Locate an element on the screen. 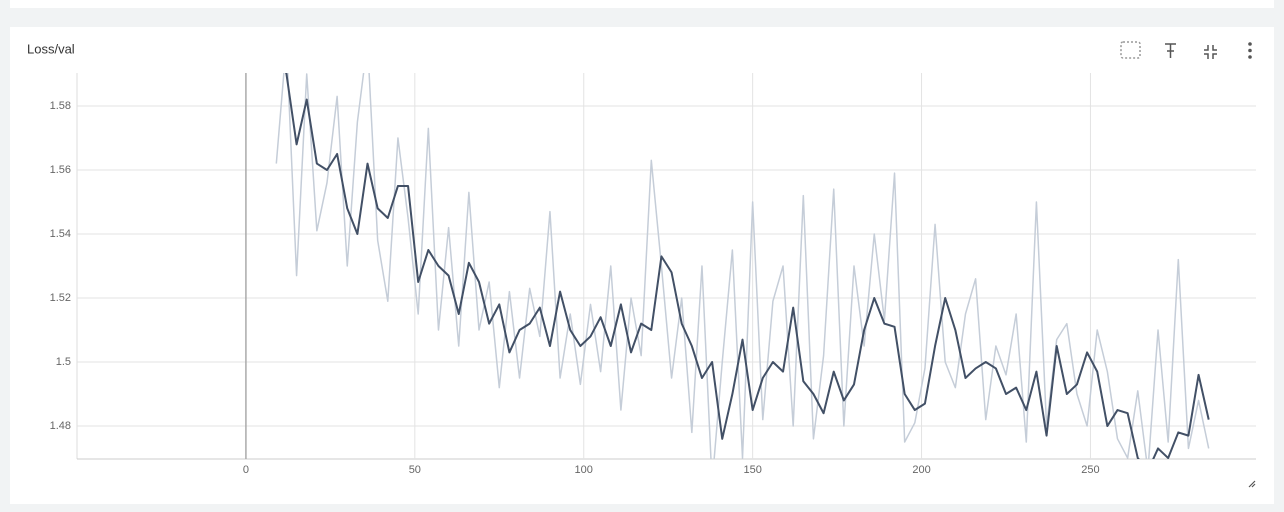 This screenshot has height=512, width=1284. x-tick-label: 100 is located at coordinates (584, 470).